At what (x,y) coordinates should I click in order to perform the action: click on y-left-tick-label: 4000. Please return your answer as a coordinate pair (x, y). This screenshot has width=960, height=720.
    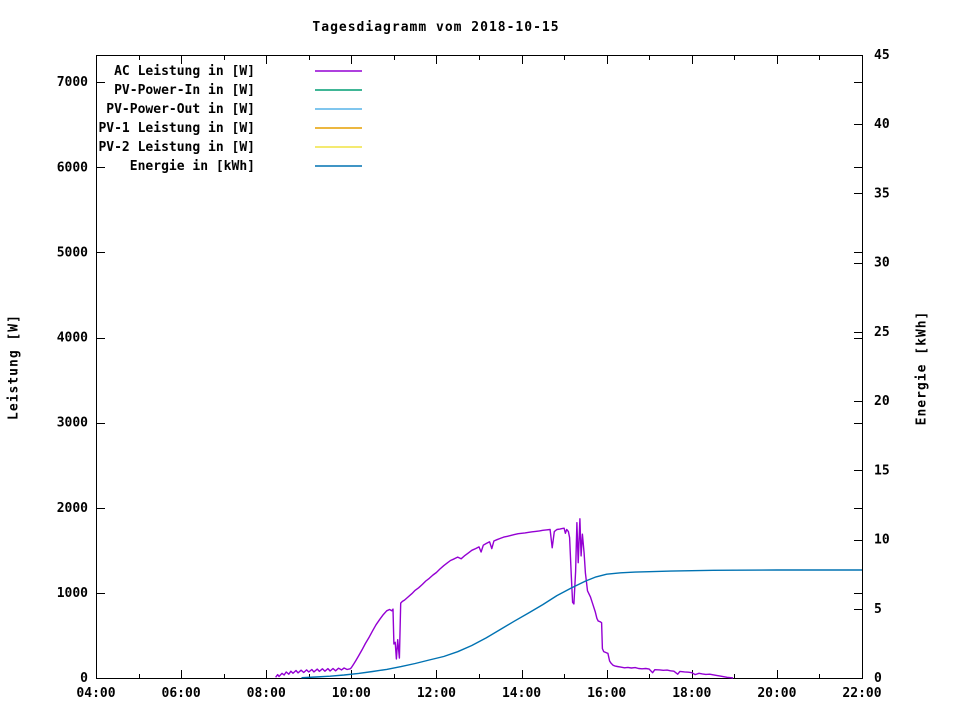
    Looking at the image, I should click on (72, 338).